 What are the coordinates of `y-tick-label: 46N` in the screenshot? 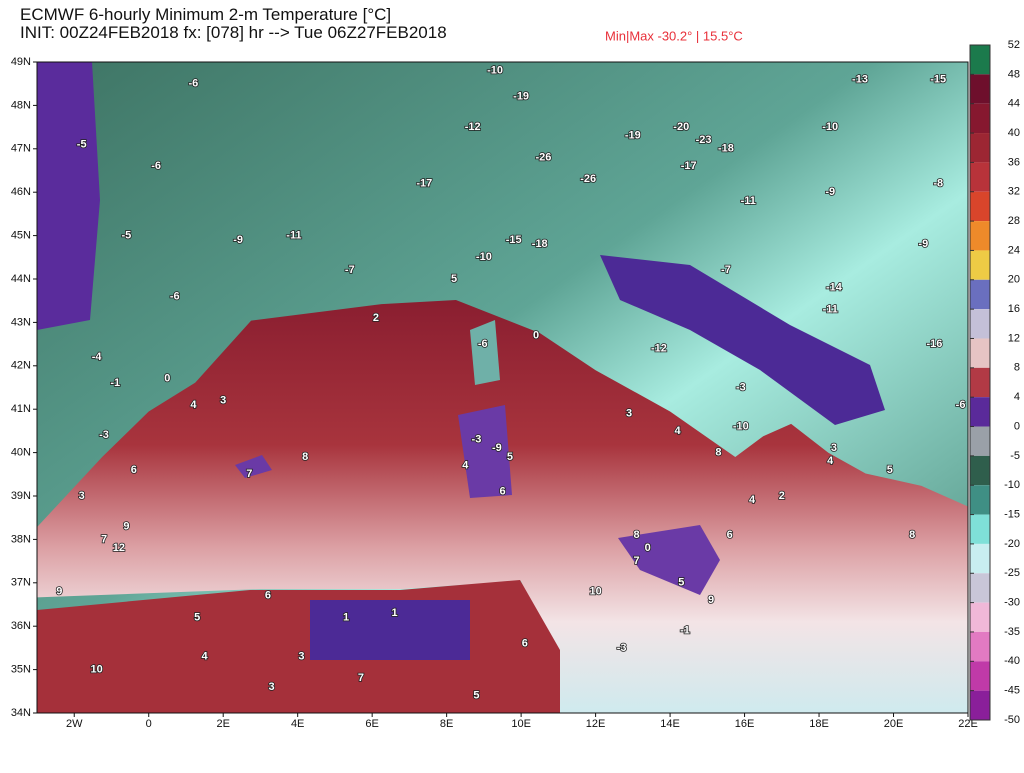 It's located at (21, 192).